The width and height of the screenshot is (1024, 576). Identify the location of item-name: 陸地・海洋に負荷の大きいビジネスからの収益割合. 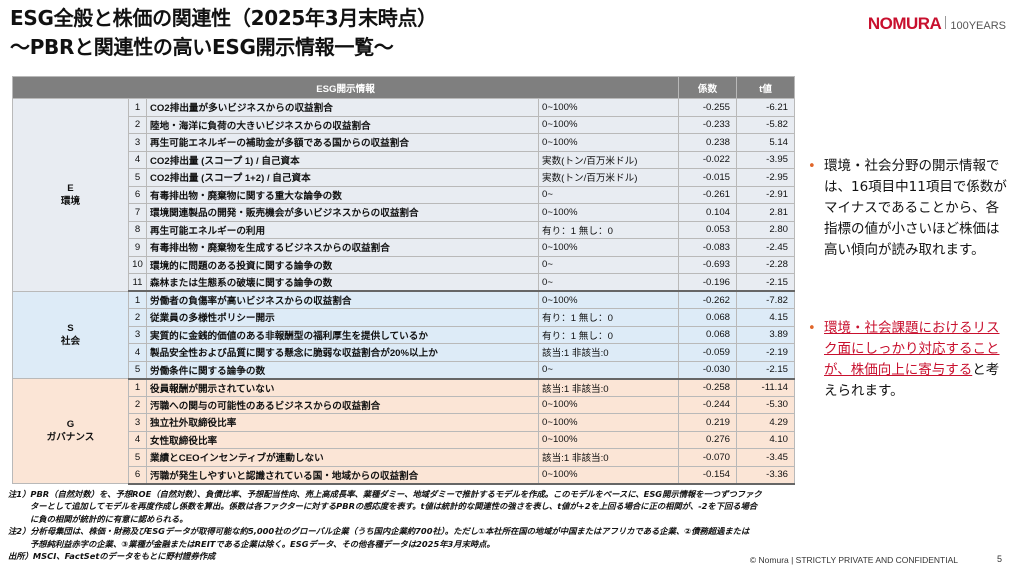
(342, 124).